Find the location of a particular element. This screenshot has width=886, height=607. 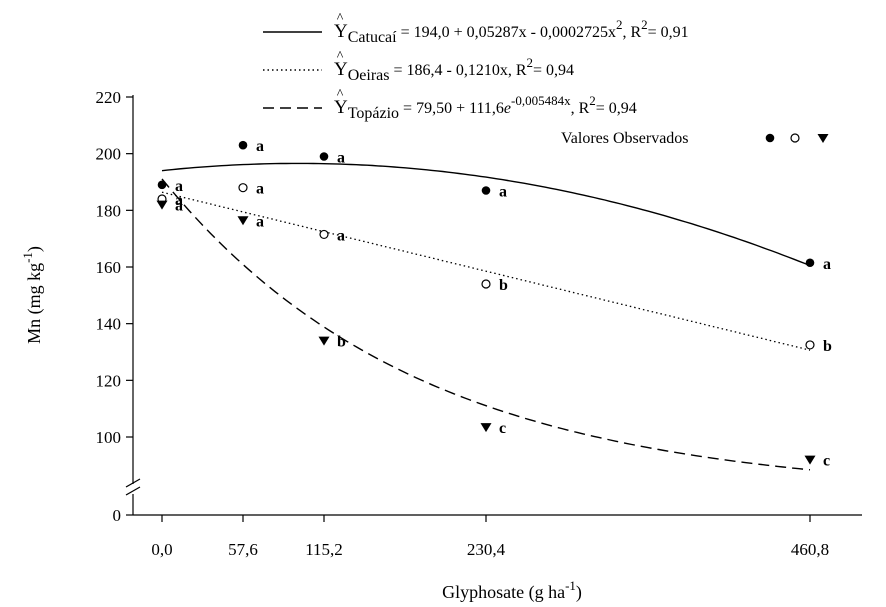

y-tick-label: 220 is located at coordinates (109, 97).